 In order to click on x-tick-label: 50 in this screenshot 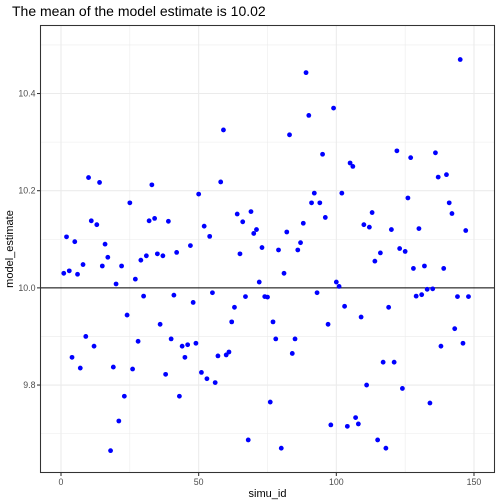, I will do `click(199, 482)`.